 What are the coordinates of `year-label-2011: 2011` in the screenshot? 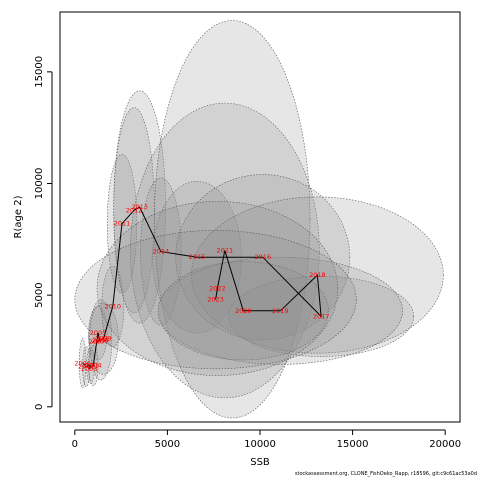 It's located at (122, 224).